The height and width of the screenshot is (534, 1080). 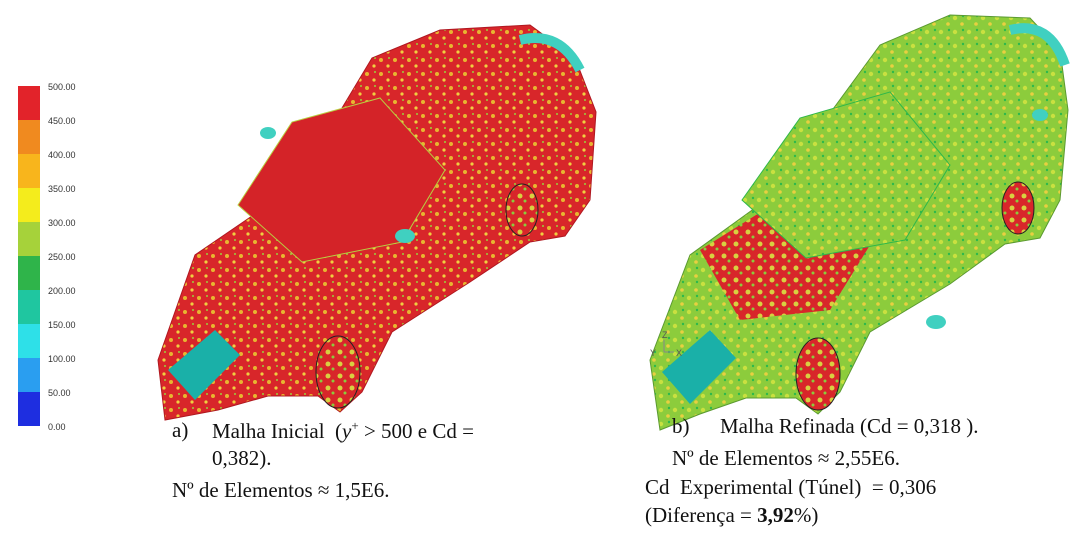 I want to click on legend-label: 250.00, so click(x=62, y=257).